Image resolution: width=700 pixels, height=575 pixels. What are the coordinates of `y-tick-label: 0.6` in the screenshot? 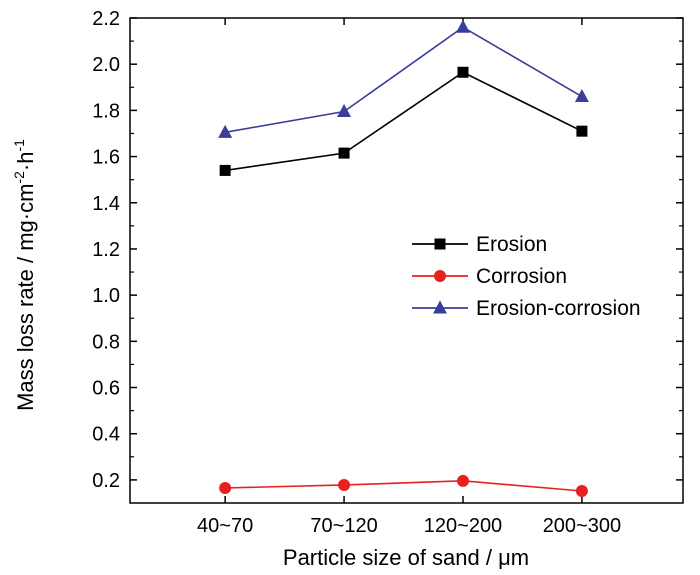 It's located at (106, 389).